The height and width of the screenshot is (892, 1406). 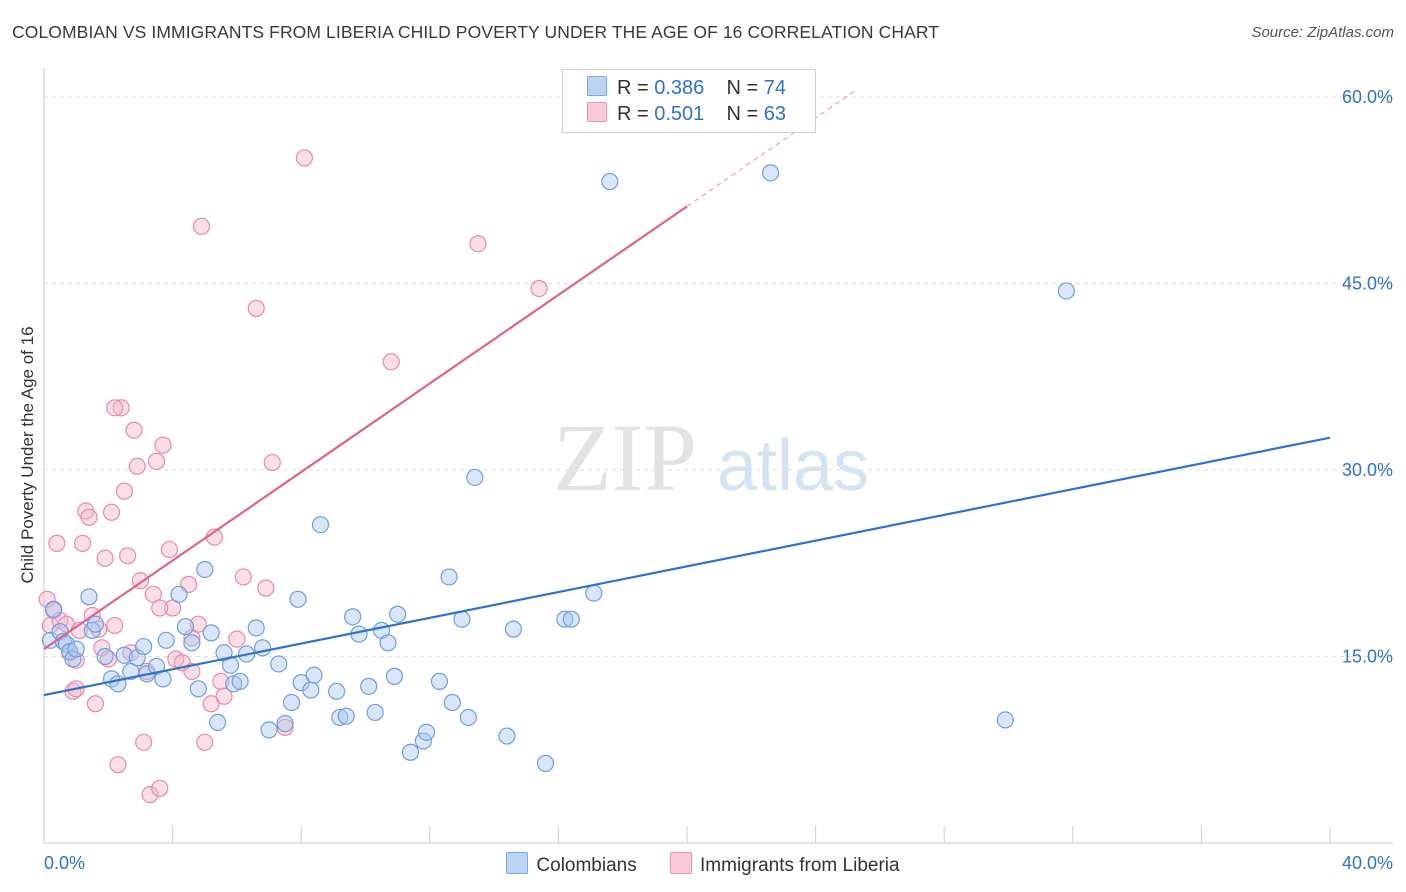 I want to click on legend-row-colombians: R = 0.386 N = 74, so click(x=686, y=88).